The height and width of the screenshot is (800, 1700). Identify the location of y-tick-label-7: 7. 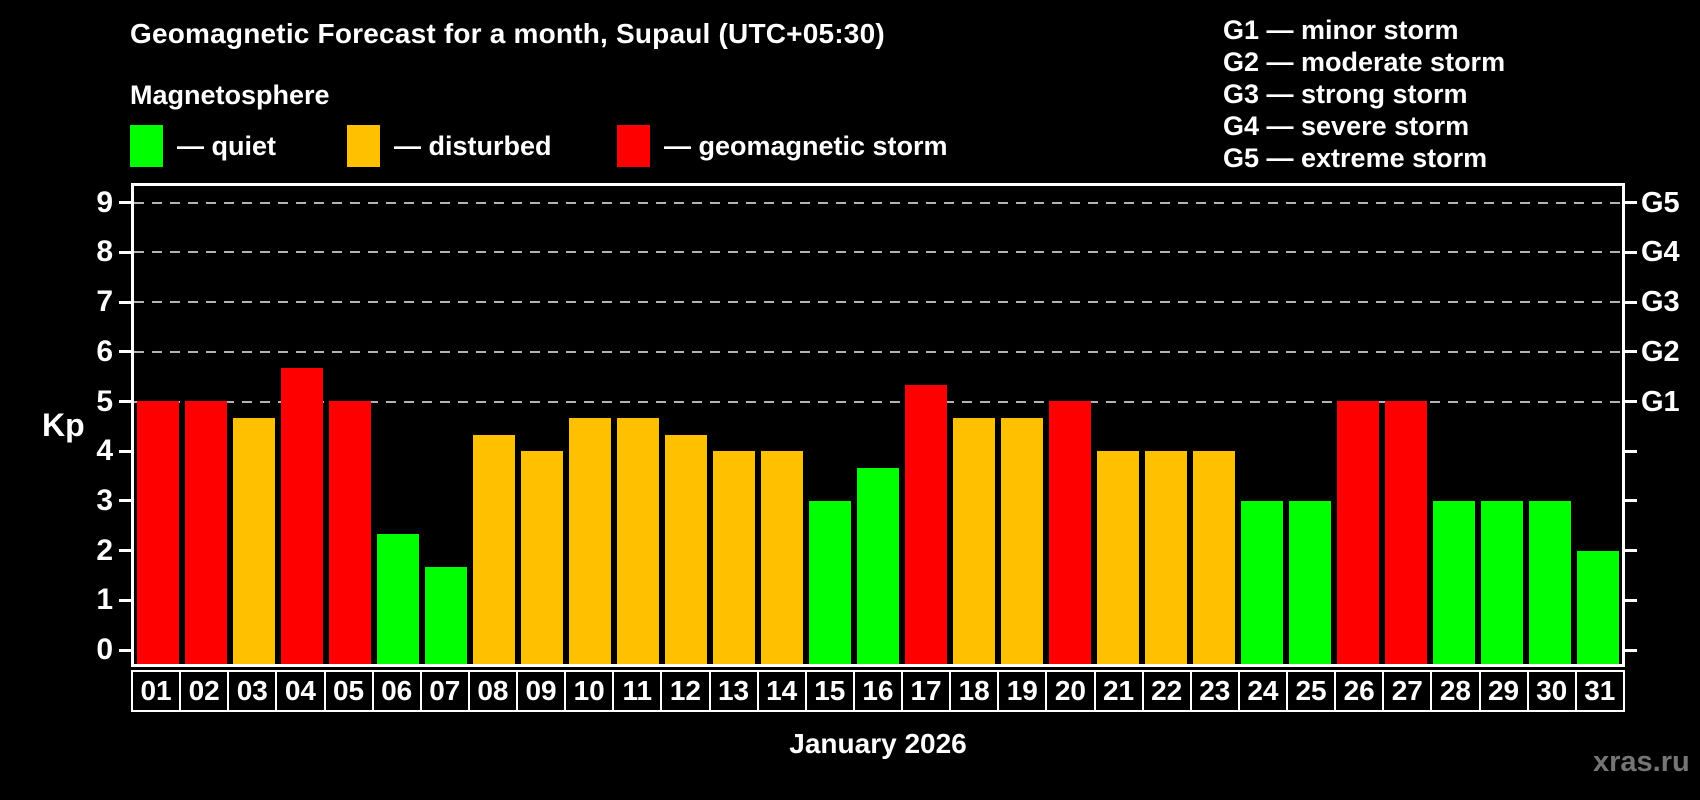
(104, 302).